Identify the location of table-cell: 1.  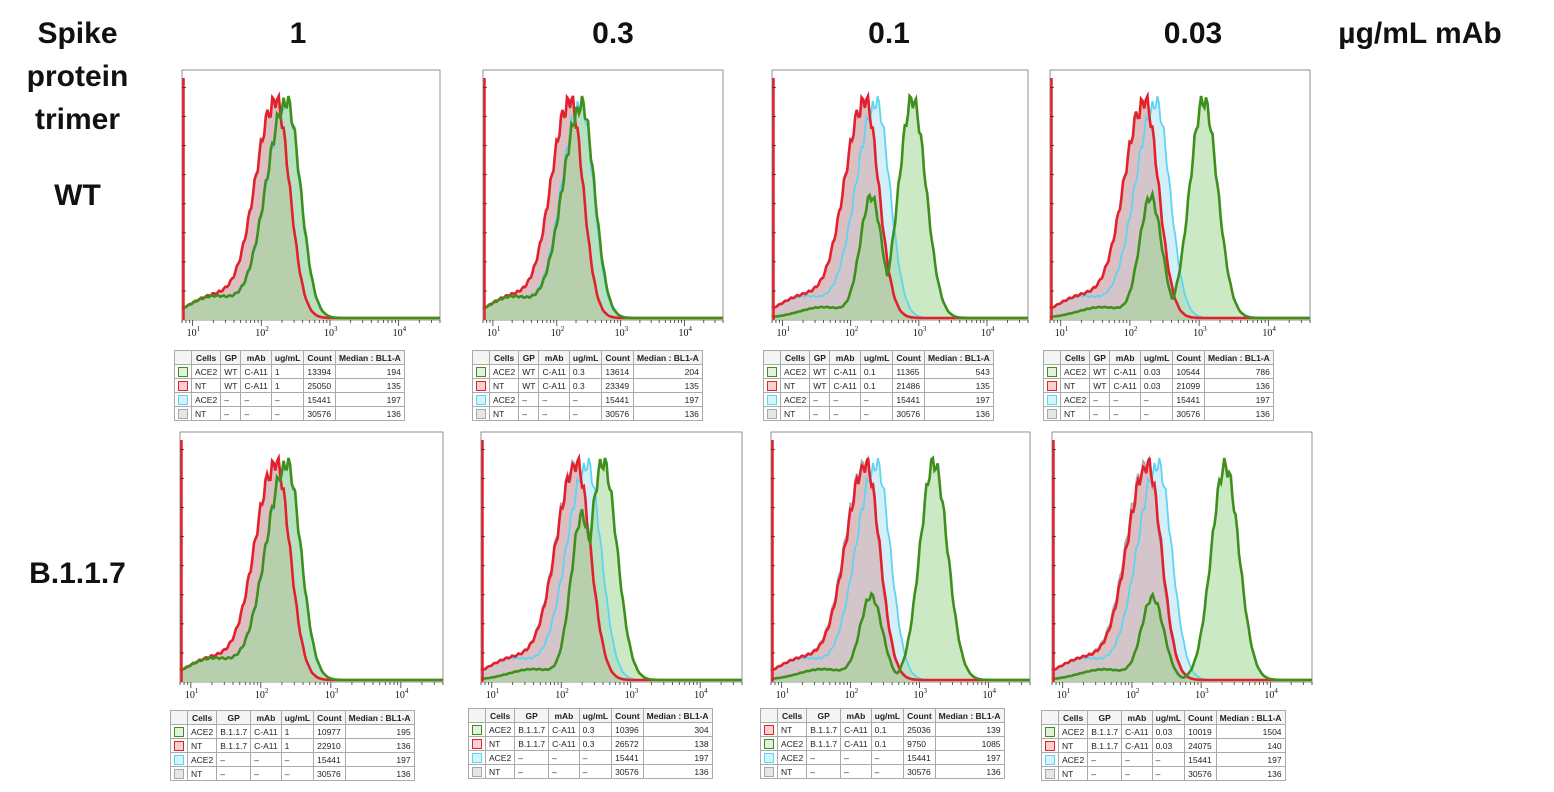
(297, 745).